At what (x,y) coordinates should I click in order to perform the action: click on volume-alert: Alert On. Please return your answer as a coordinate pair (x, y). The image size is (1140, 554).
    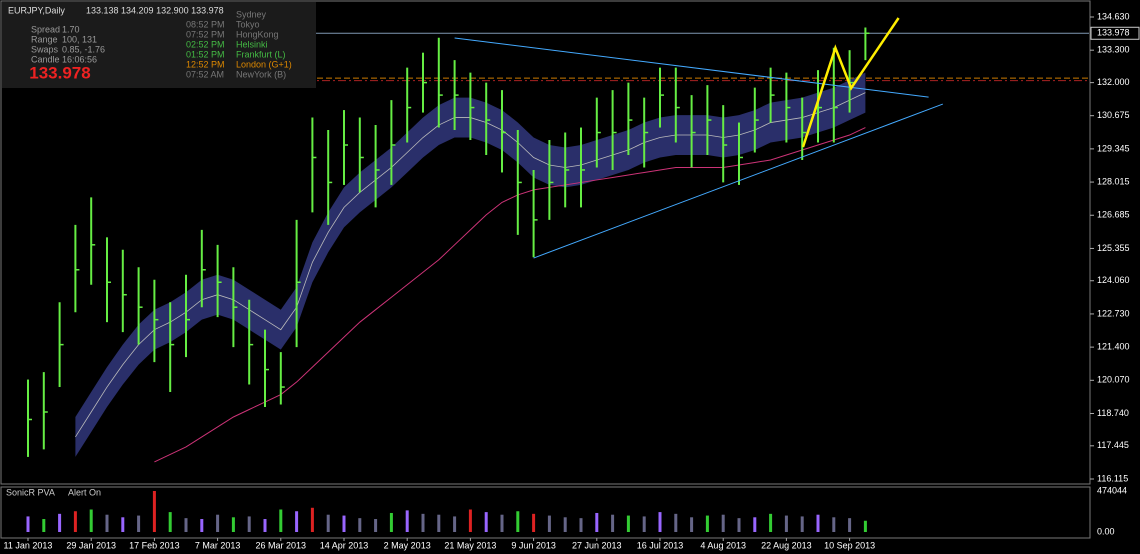
    Looking at the image, I should click on (84, 492).